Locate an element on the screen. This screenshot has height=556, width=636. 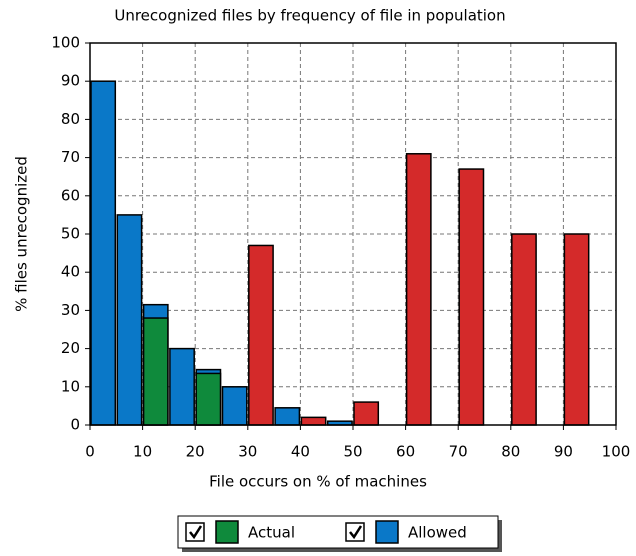
y-tick-label: 50 is located at coordinates (70, 234).